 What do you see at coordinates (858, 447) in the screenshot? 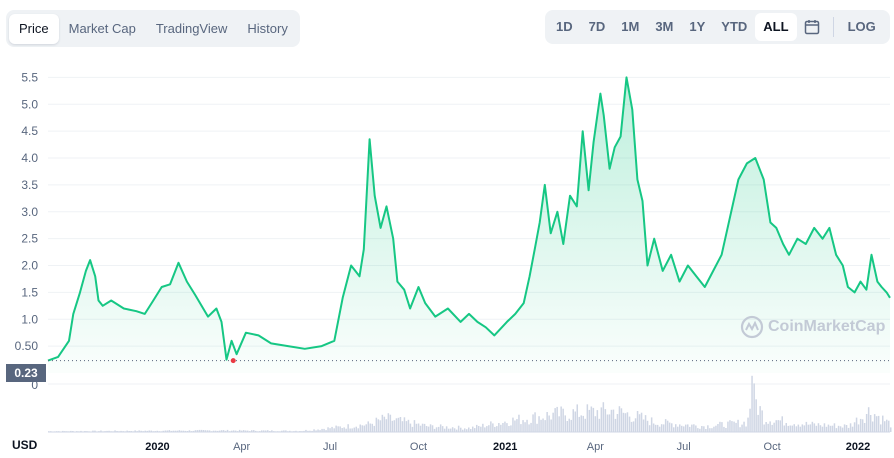
I see `x-tick-label: 2022` at bounding box center [858, 447].